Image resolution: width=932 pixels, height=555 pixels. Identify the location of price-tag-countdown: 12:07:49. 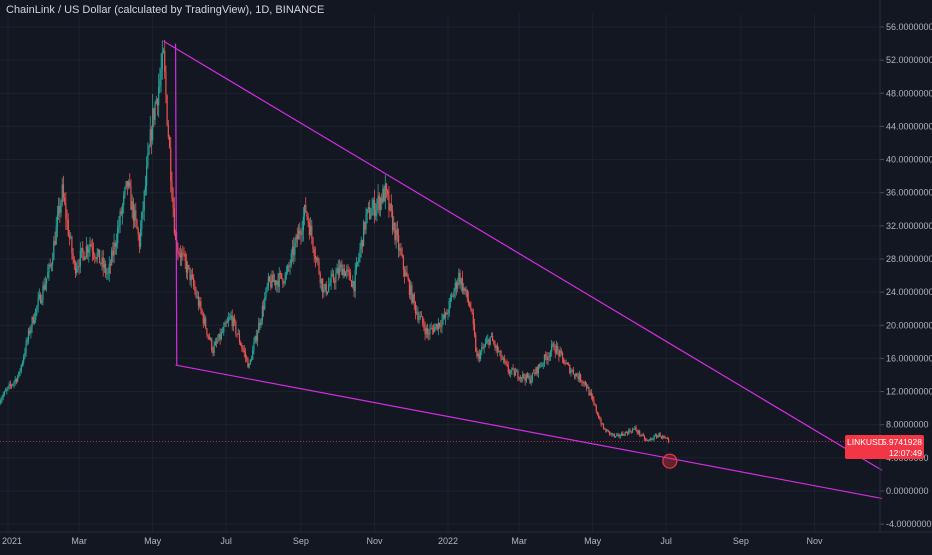
(905, 453).